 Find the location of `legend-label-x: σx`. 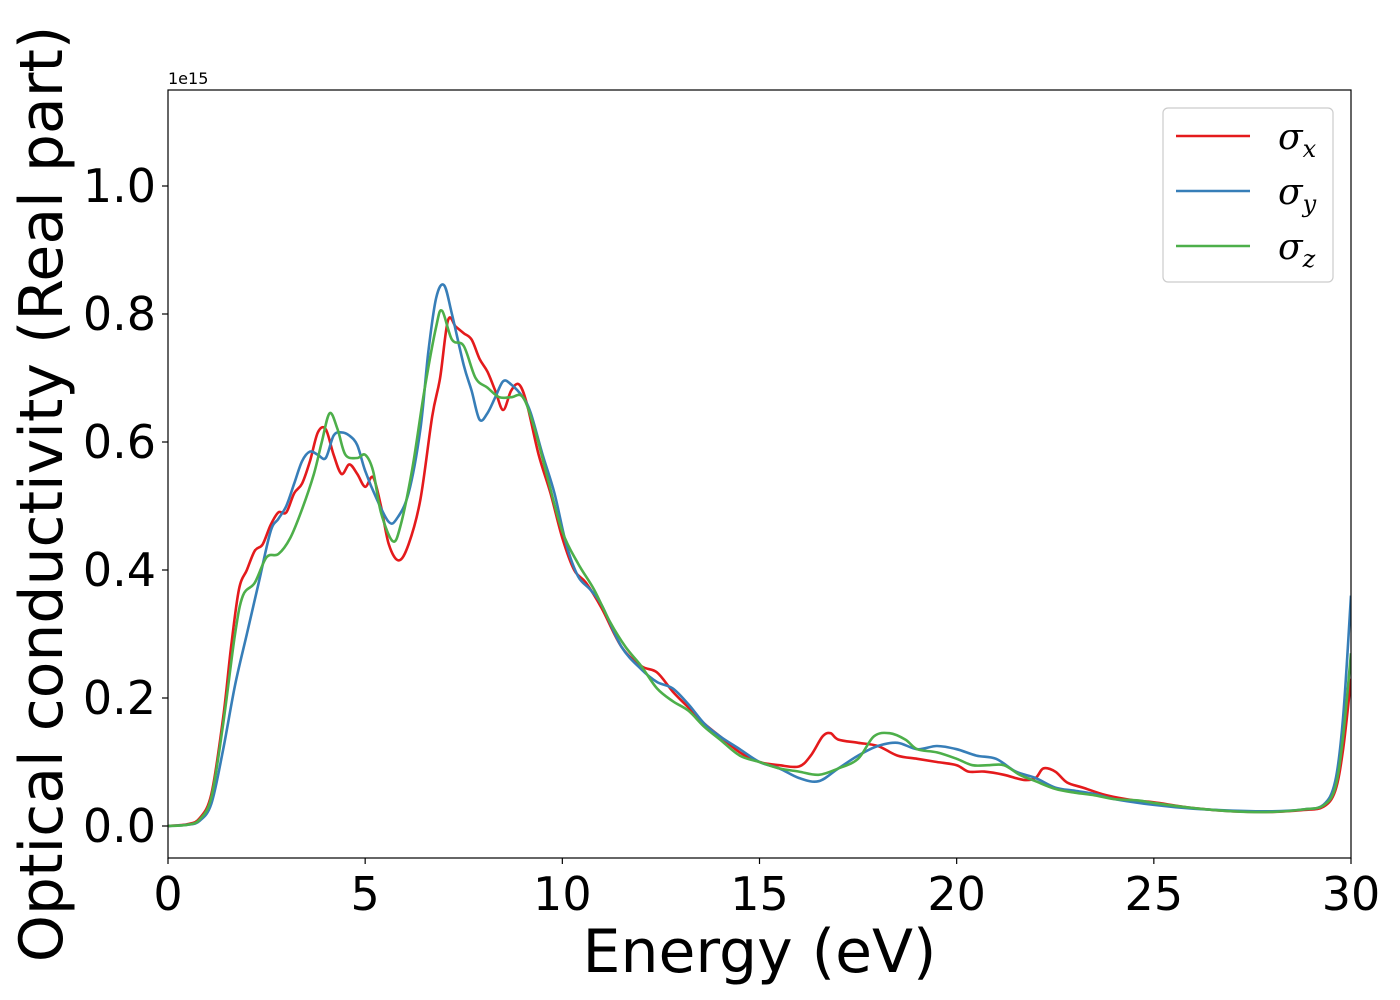

legend-label-x: σx is located at coordinates (1297, 140).